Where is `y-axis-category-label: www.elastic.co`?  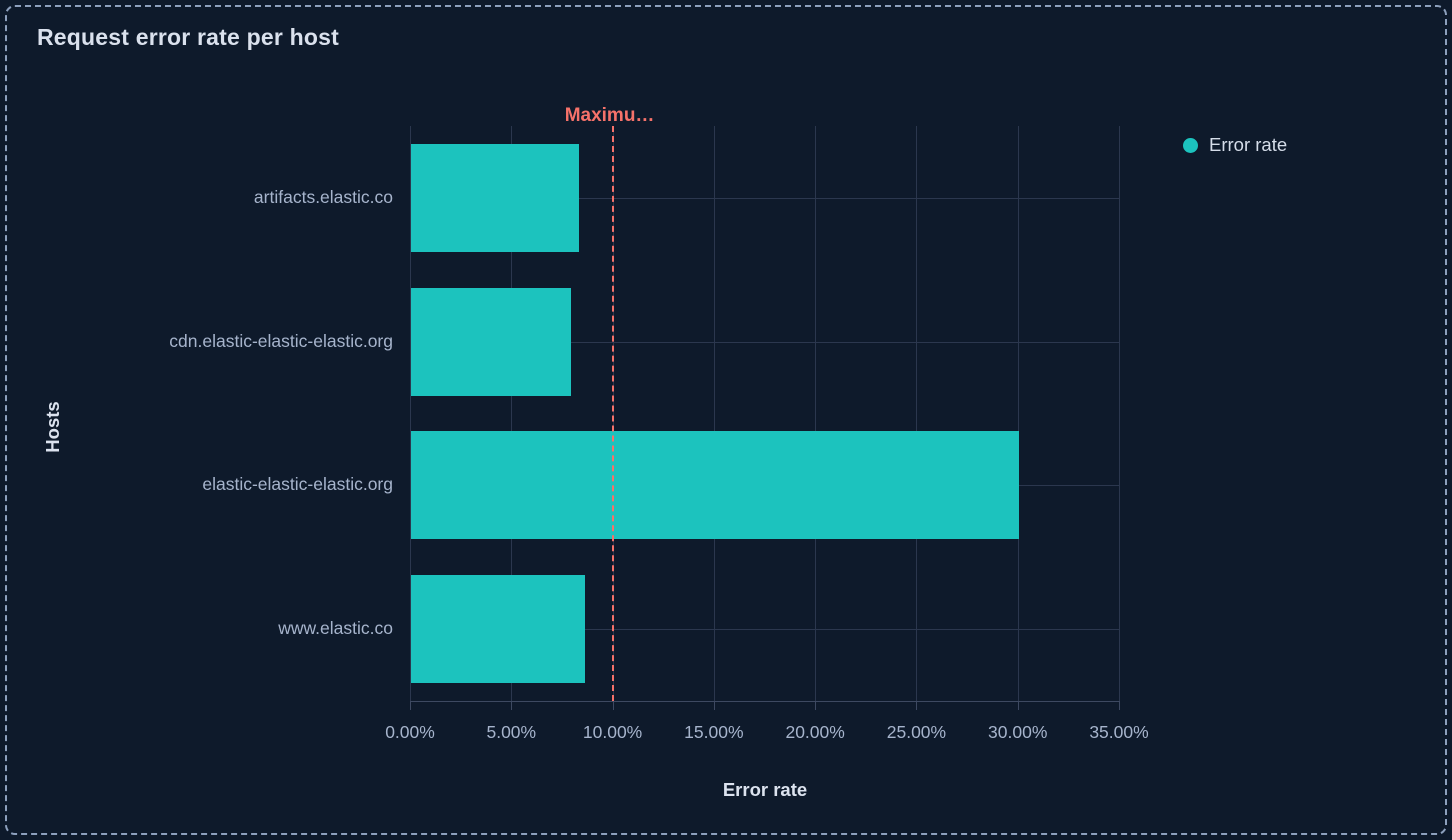
y-axis-category-label: www.elastic.co is located at coordinates (335, 628).